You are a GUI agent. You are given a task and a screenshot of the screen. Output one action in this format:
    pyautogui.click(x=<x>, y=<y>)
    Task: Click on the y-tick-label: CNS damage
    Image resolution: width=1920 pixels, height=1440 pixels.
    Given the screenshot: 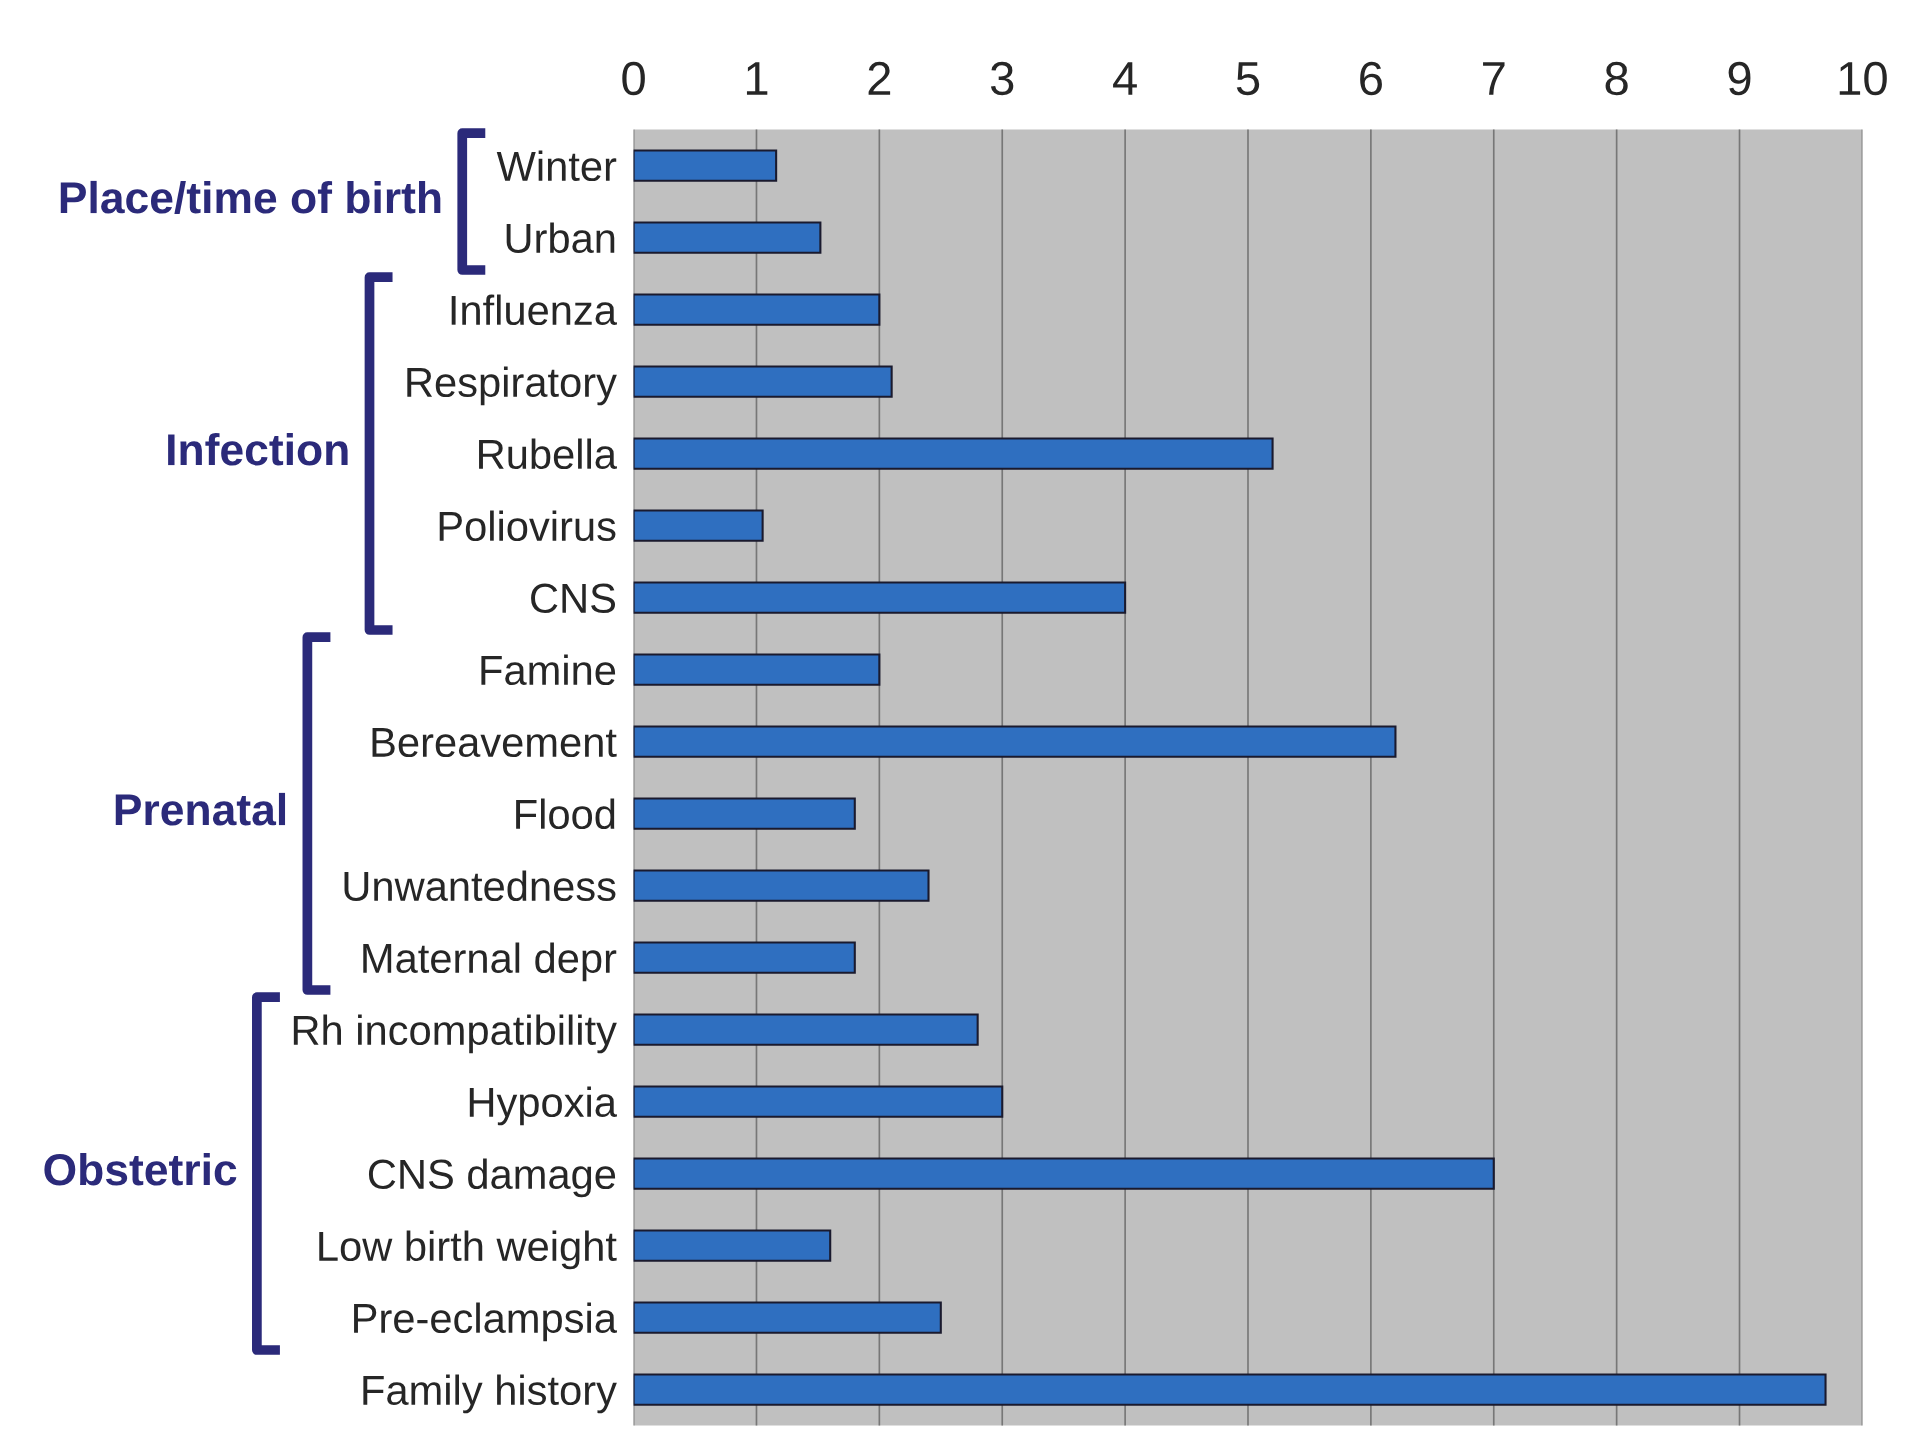 What is the action you would take?
    pyautogui.click(x=492, y=1178)
    